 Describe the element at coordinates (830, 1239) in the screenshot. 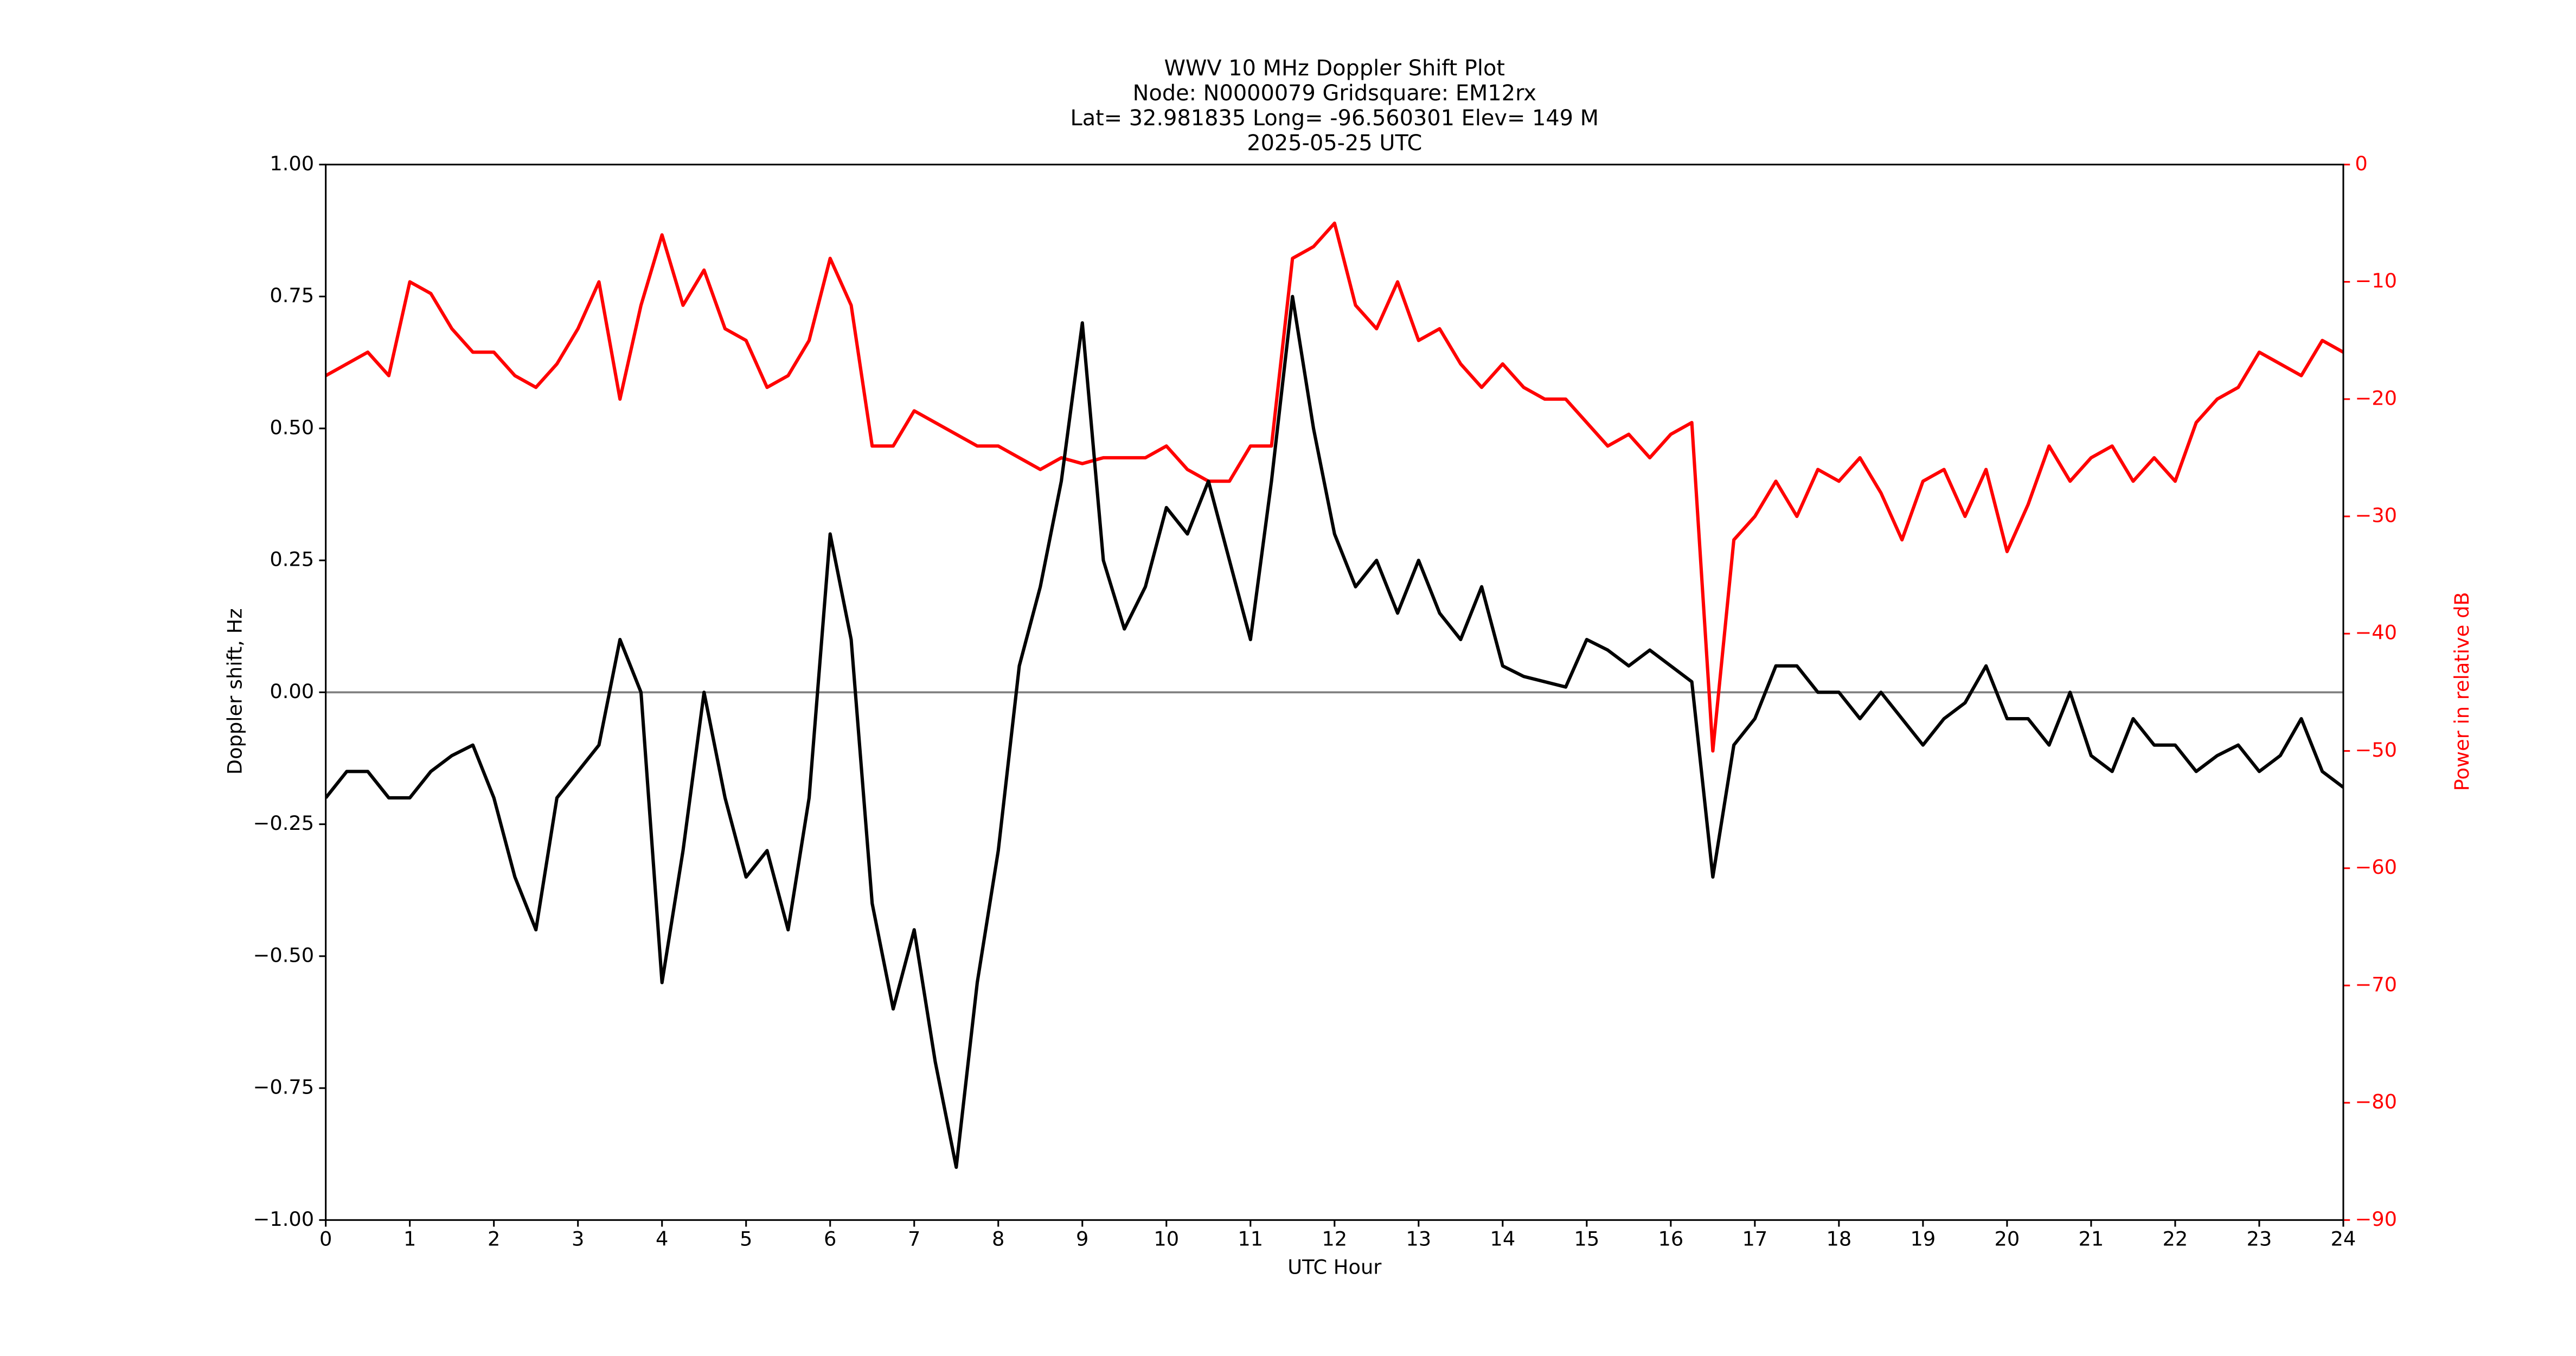

I see `x-tick-label: 6` at that location.